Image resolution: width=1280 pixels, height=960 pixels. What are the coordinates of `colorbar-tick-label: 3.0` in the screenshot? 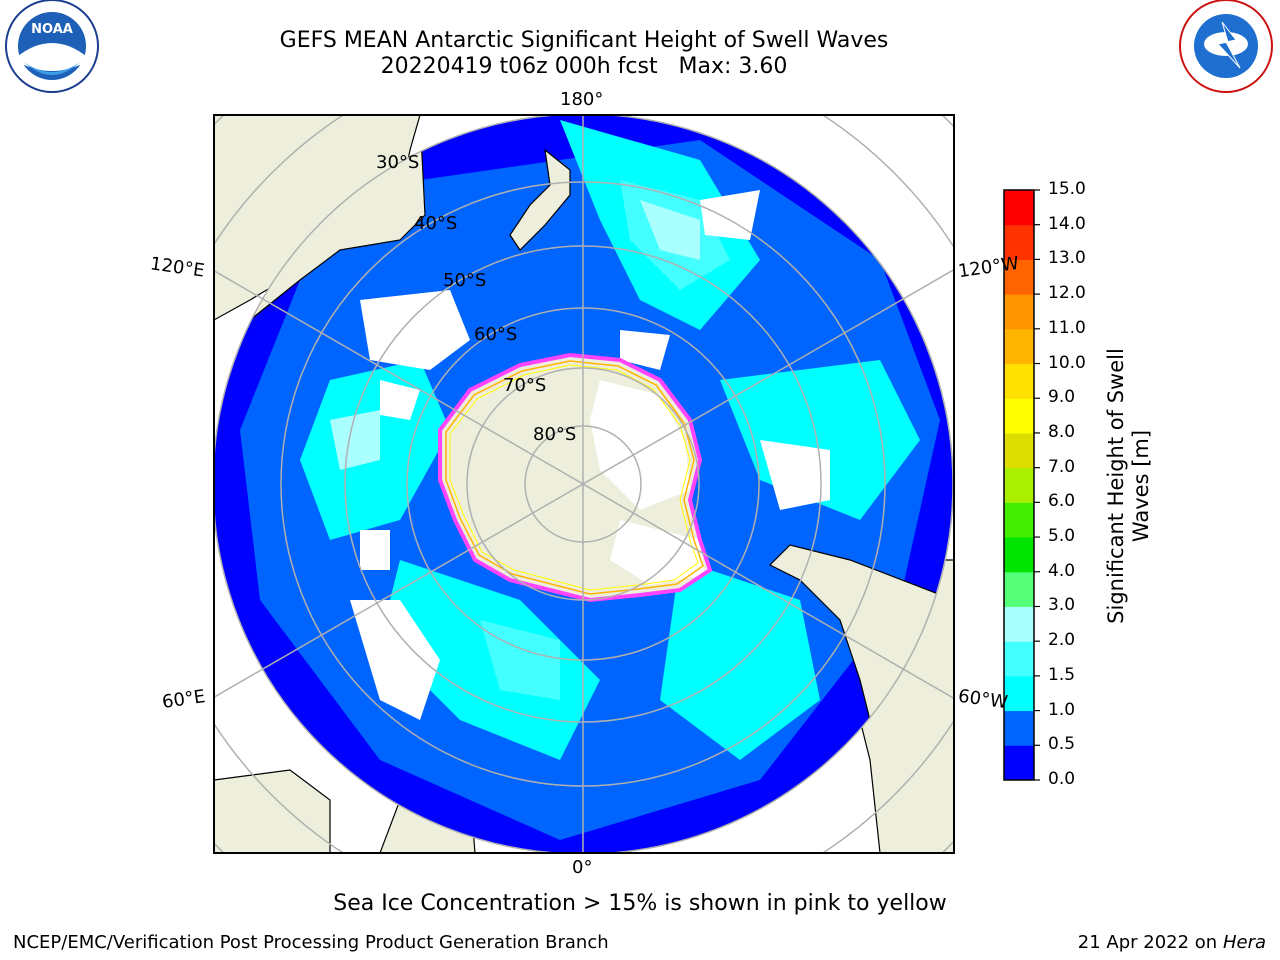 It's located at (1062, 605).